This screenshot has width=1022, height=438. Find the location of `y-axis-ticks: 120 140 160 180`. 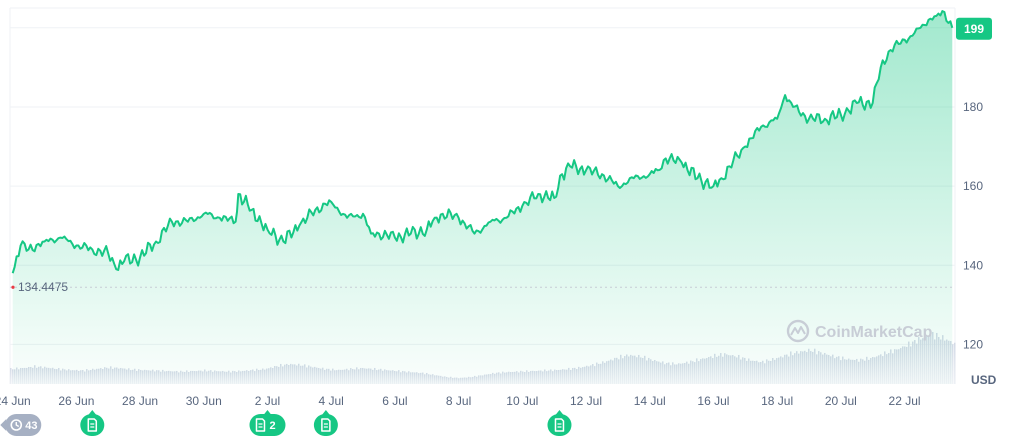

y-axis-ticks: 120 140 160 180 is located at coordinates (973, 225).